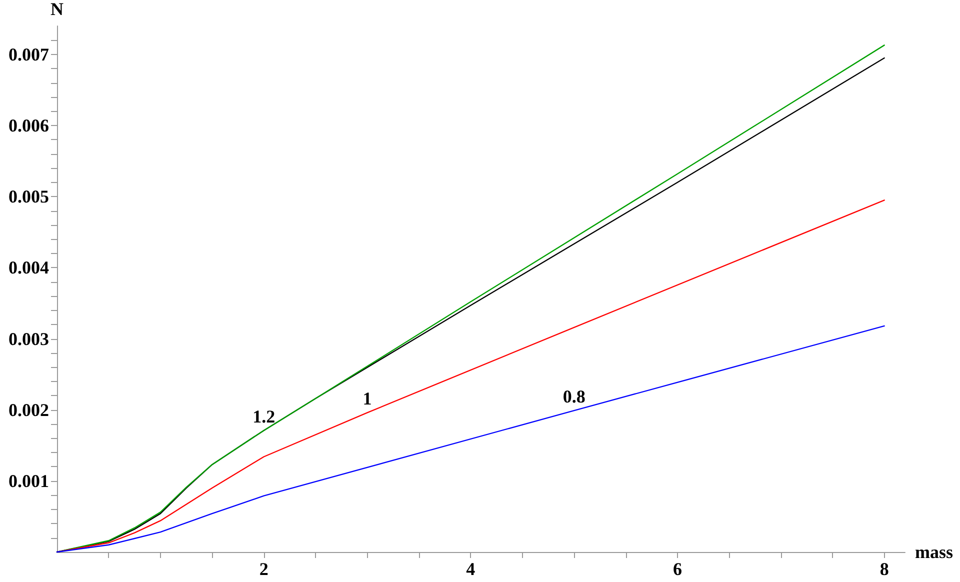 This screenshot has width=960, height=582. Describe the element at coordinates (884, 569) in the screenshot. I see `x-tick-label: 8` at that location.